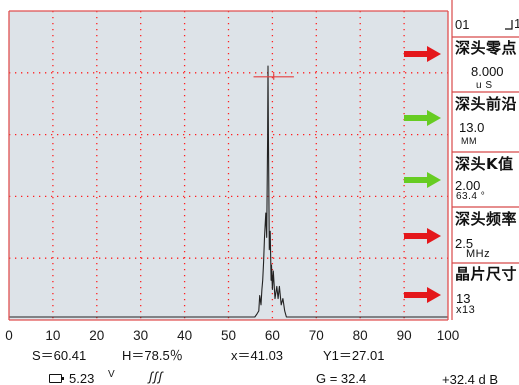 This screenshot has height=385, width=519. I want to click on gate-layer, so click(273, 76).